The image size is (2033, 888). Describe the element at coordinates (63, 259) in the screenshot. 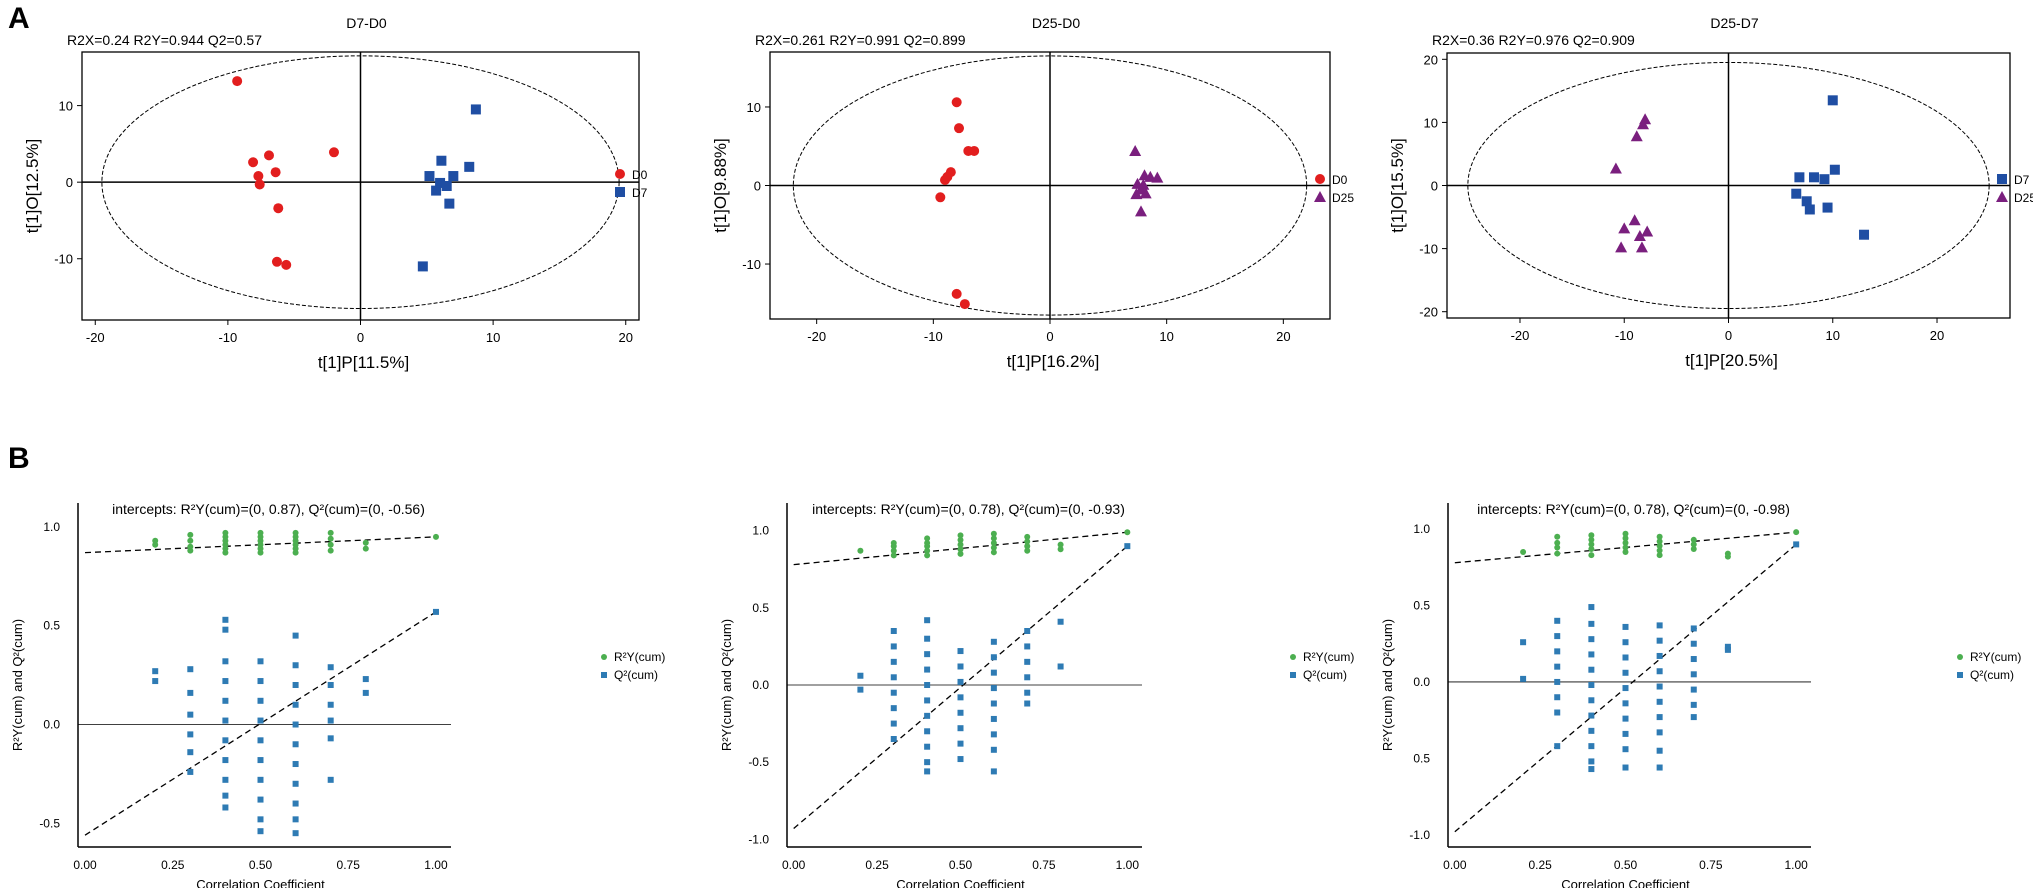

I see `y-tick-label: -10` at that location.